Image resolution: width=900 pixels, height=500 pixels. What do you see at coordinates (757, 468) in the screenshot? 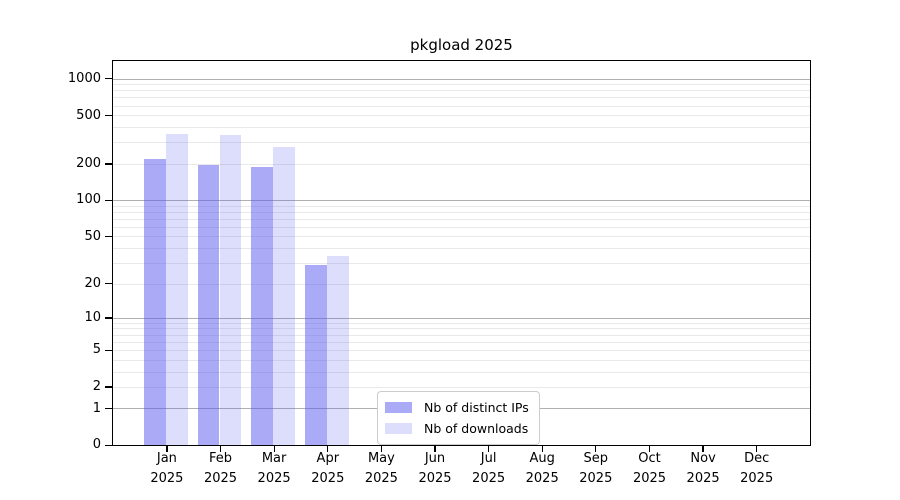
I see `x-tick-label: Dec 2025` at bounding box center [757, 468].